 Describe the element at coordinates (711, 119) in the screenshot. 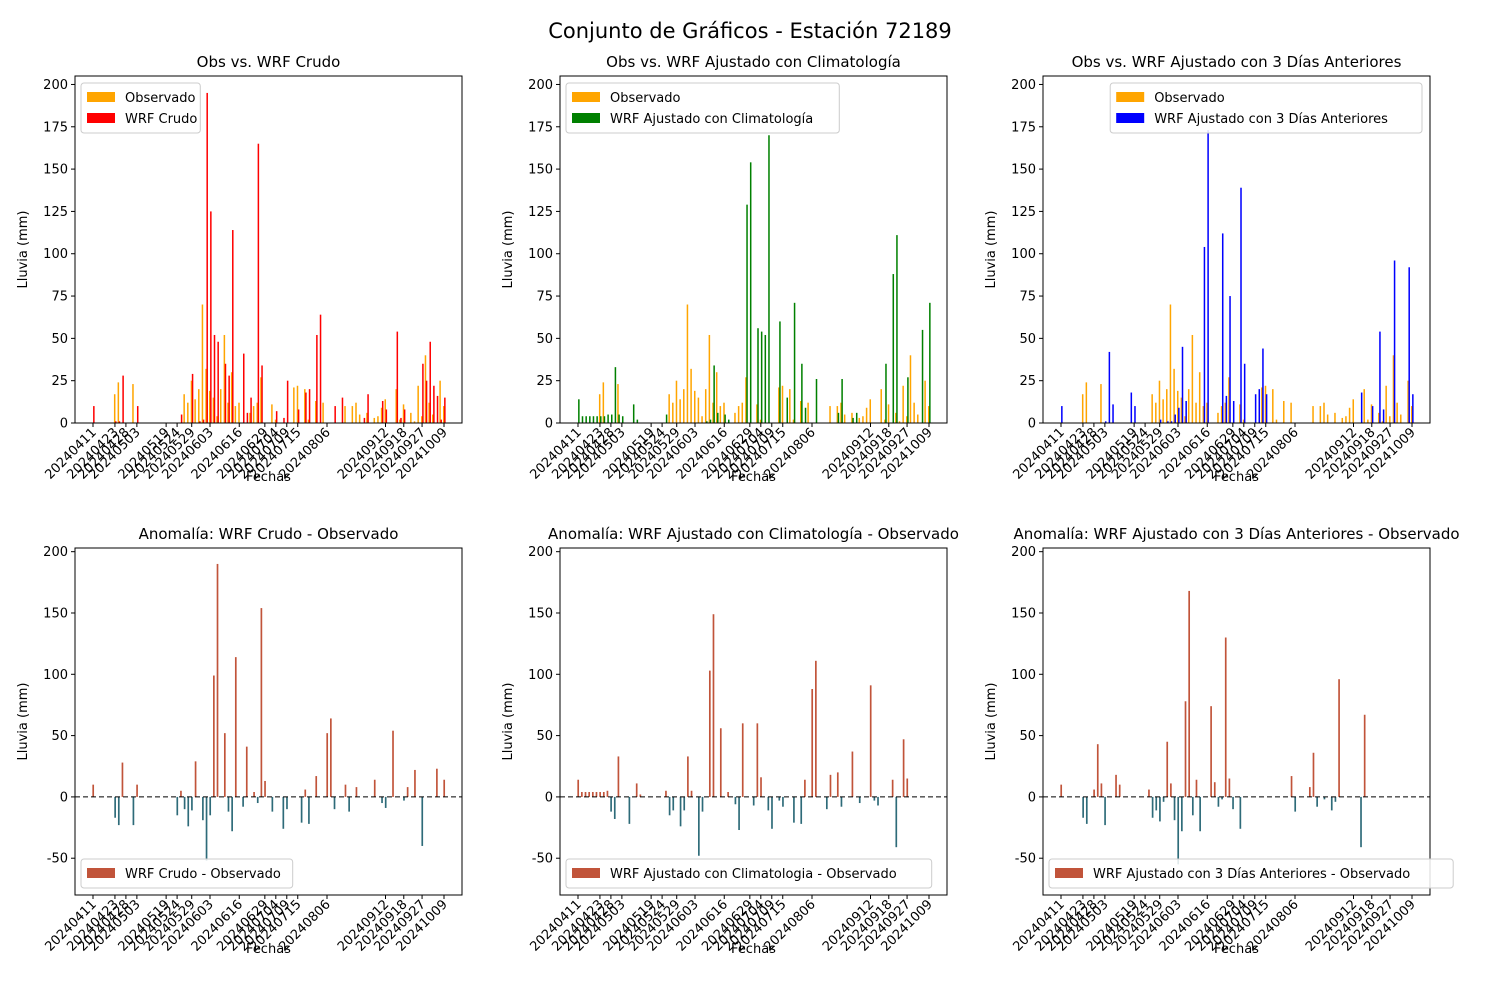

I see `legend-label: WRF Ajustado con Climatología` at that location.